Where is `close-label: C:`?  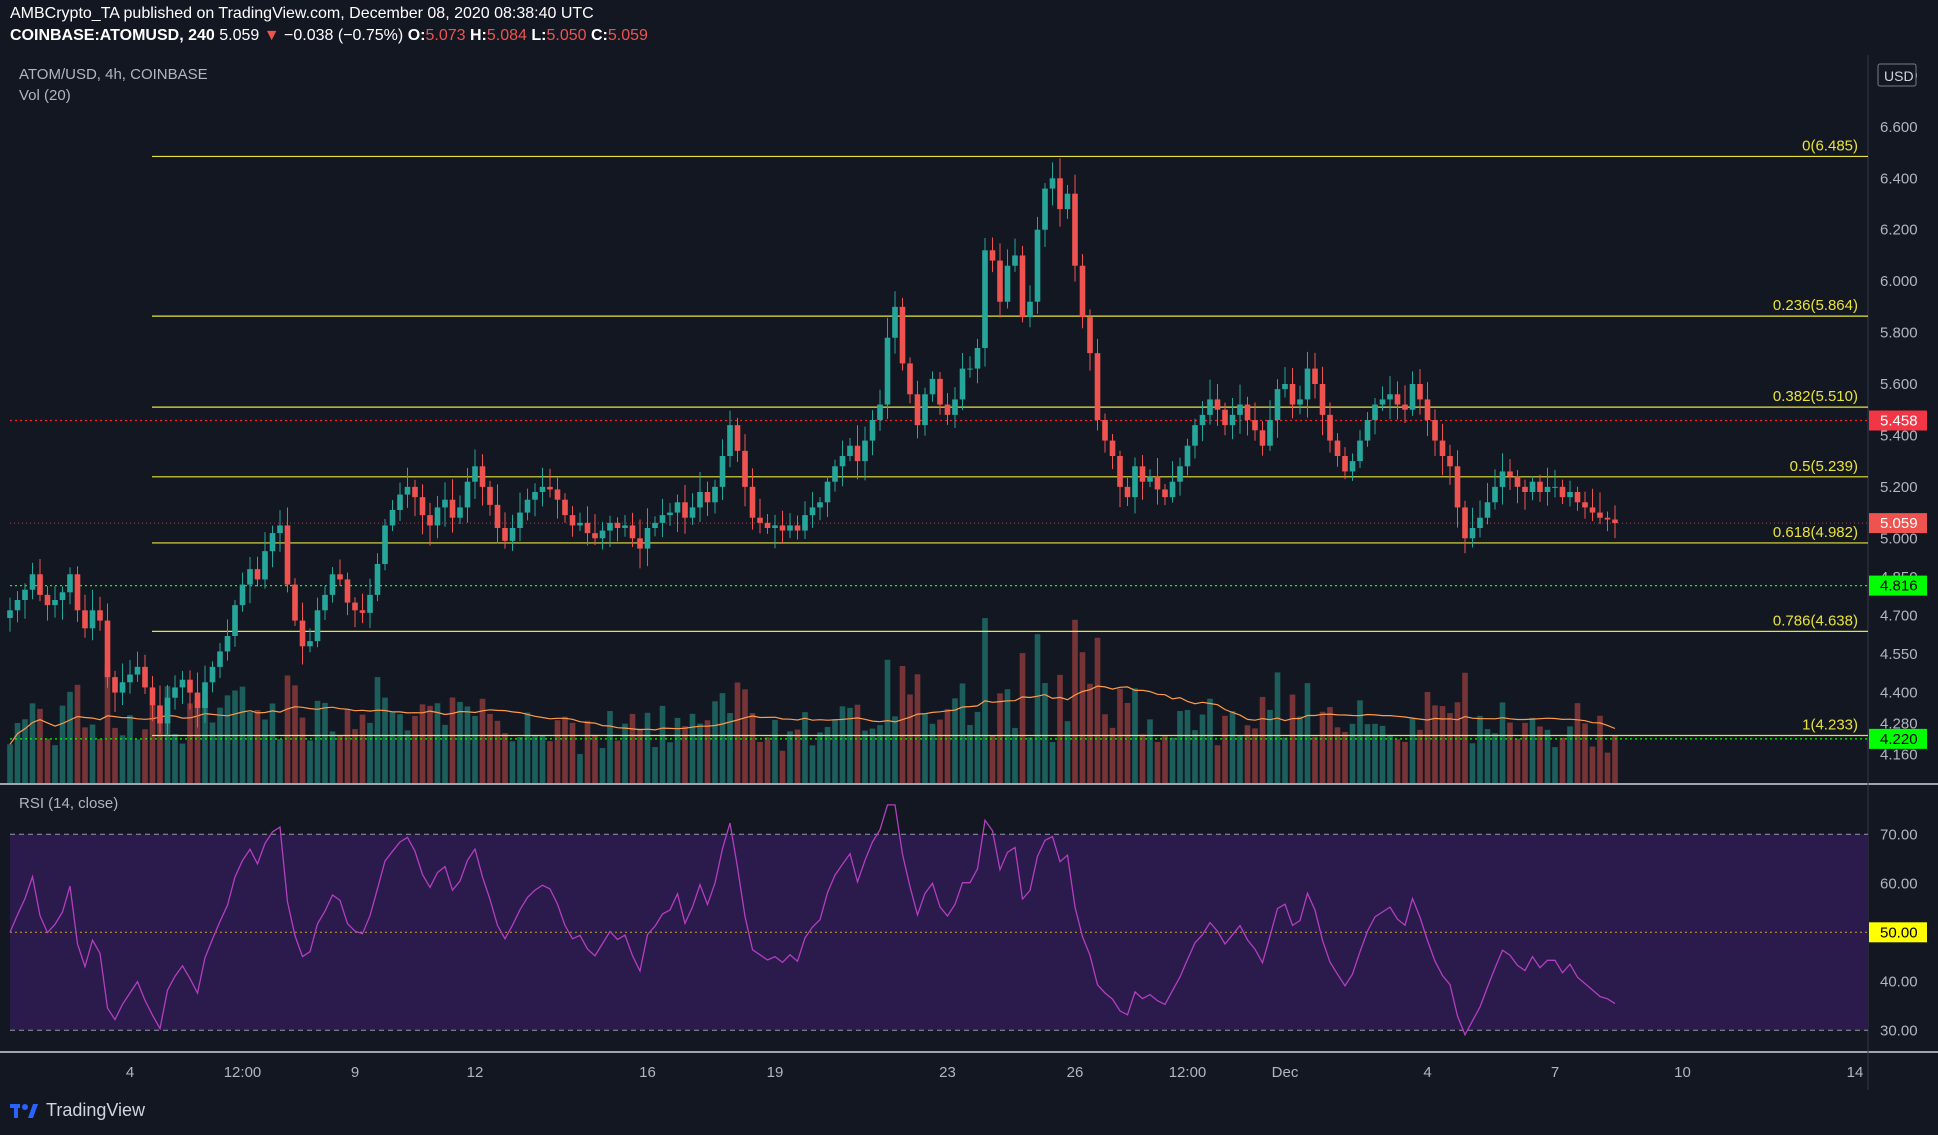
close-label: C: is located at coordinates (599, 35).